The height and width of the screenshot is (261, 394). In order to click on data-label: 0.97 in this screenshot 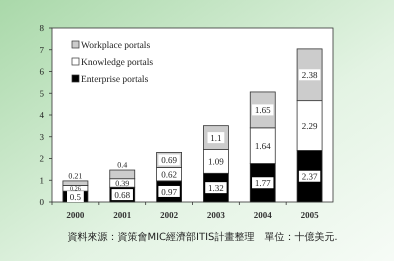, I will do `click(169, 191)`.